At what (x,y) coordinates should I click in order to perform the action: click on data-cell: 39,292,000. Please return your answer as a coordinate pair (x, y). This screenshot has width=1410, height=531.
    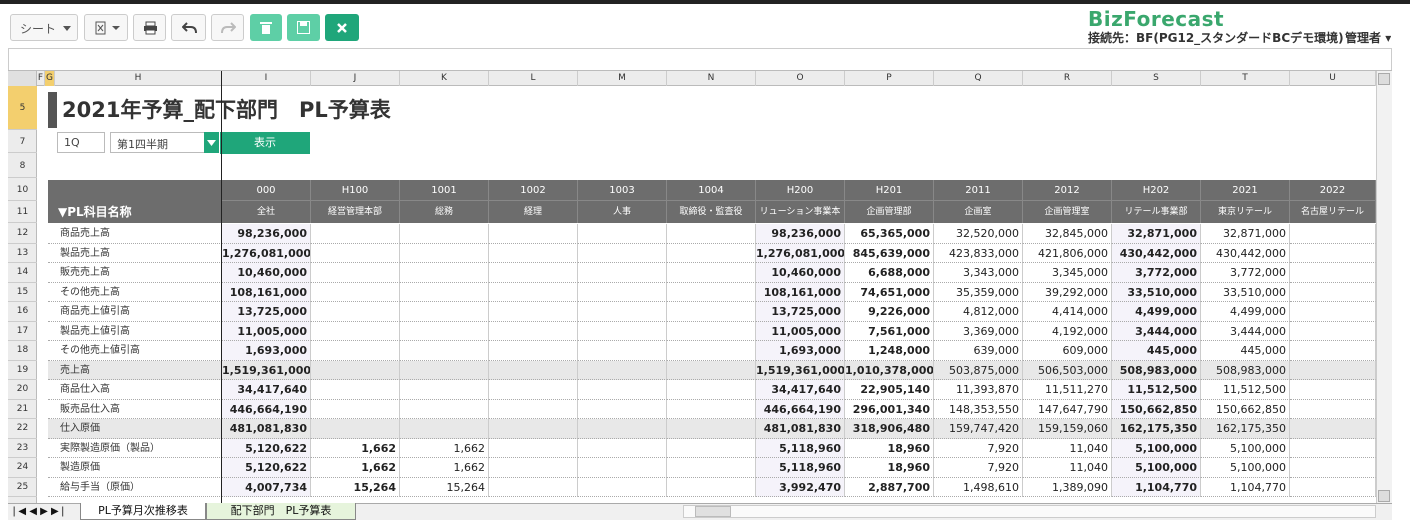
    Looking at the image, I should click on (1067, 292).